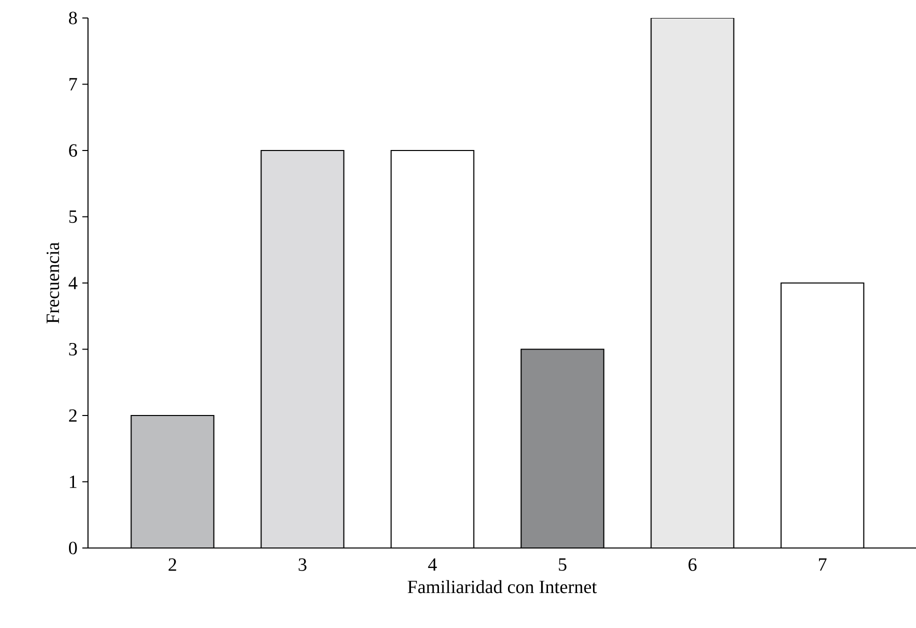  Describe the element at coordinates (53, 283) in the screenshot. I see `y-axis-title: Frecuencia` at that location.